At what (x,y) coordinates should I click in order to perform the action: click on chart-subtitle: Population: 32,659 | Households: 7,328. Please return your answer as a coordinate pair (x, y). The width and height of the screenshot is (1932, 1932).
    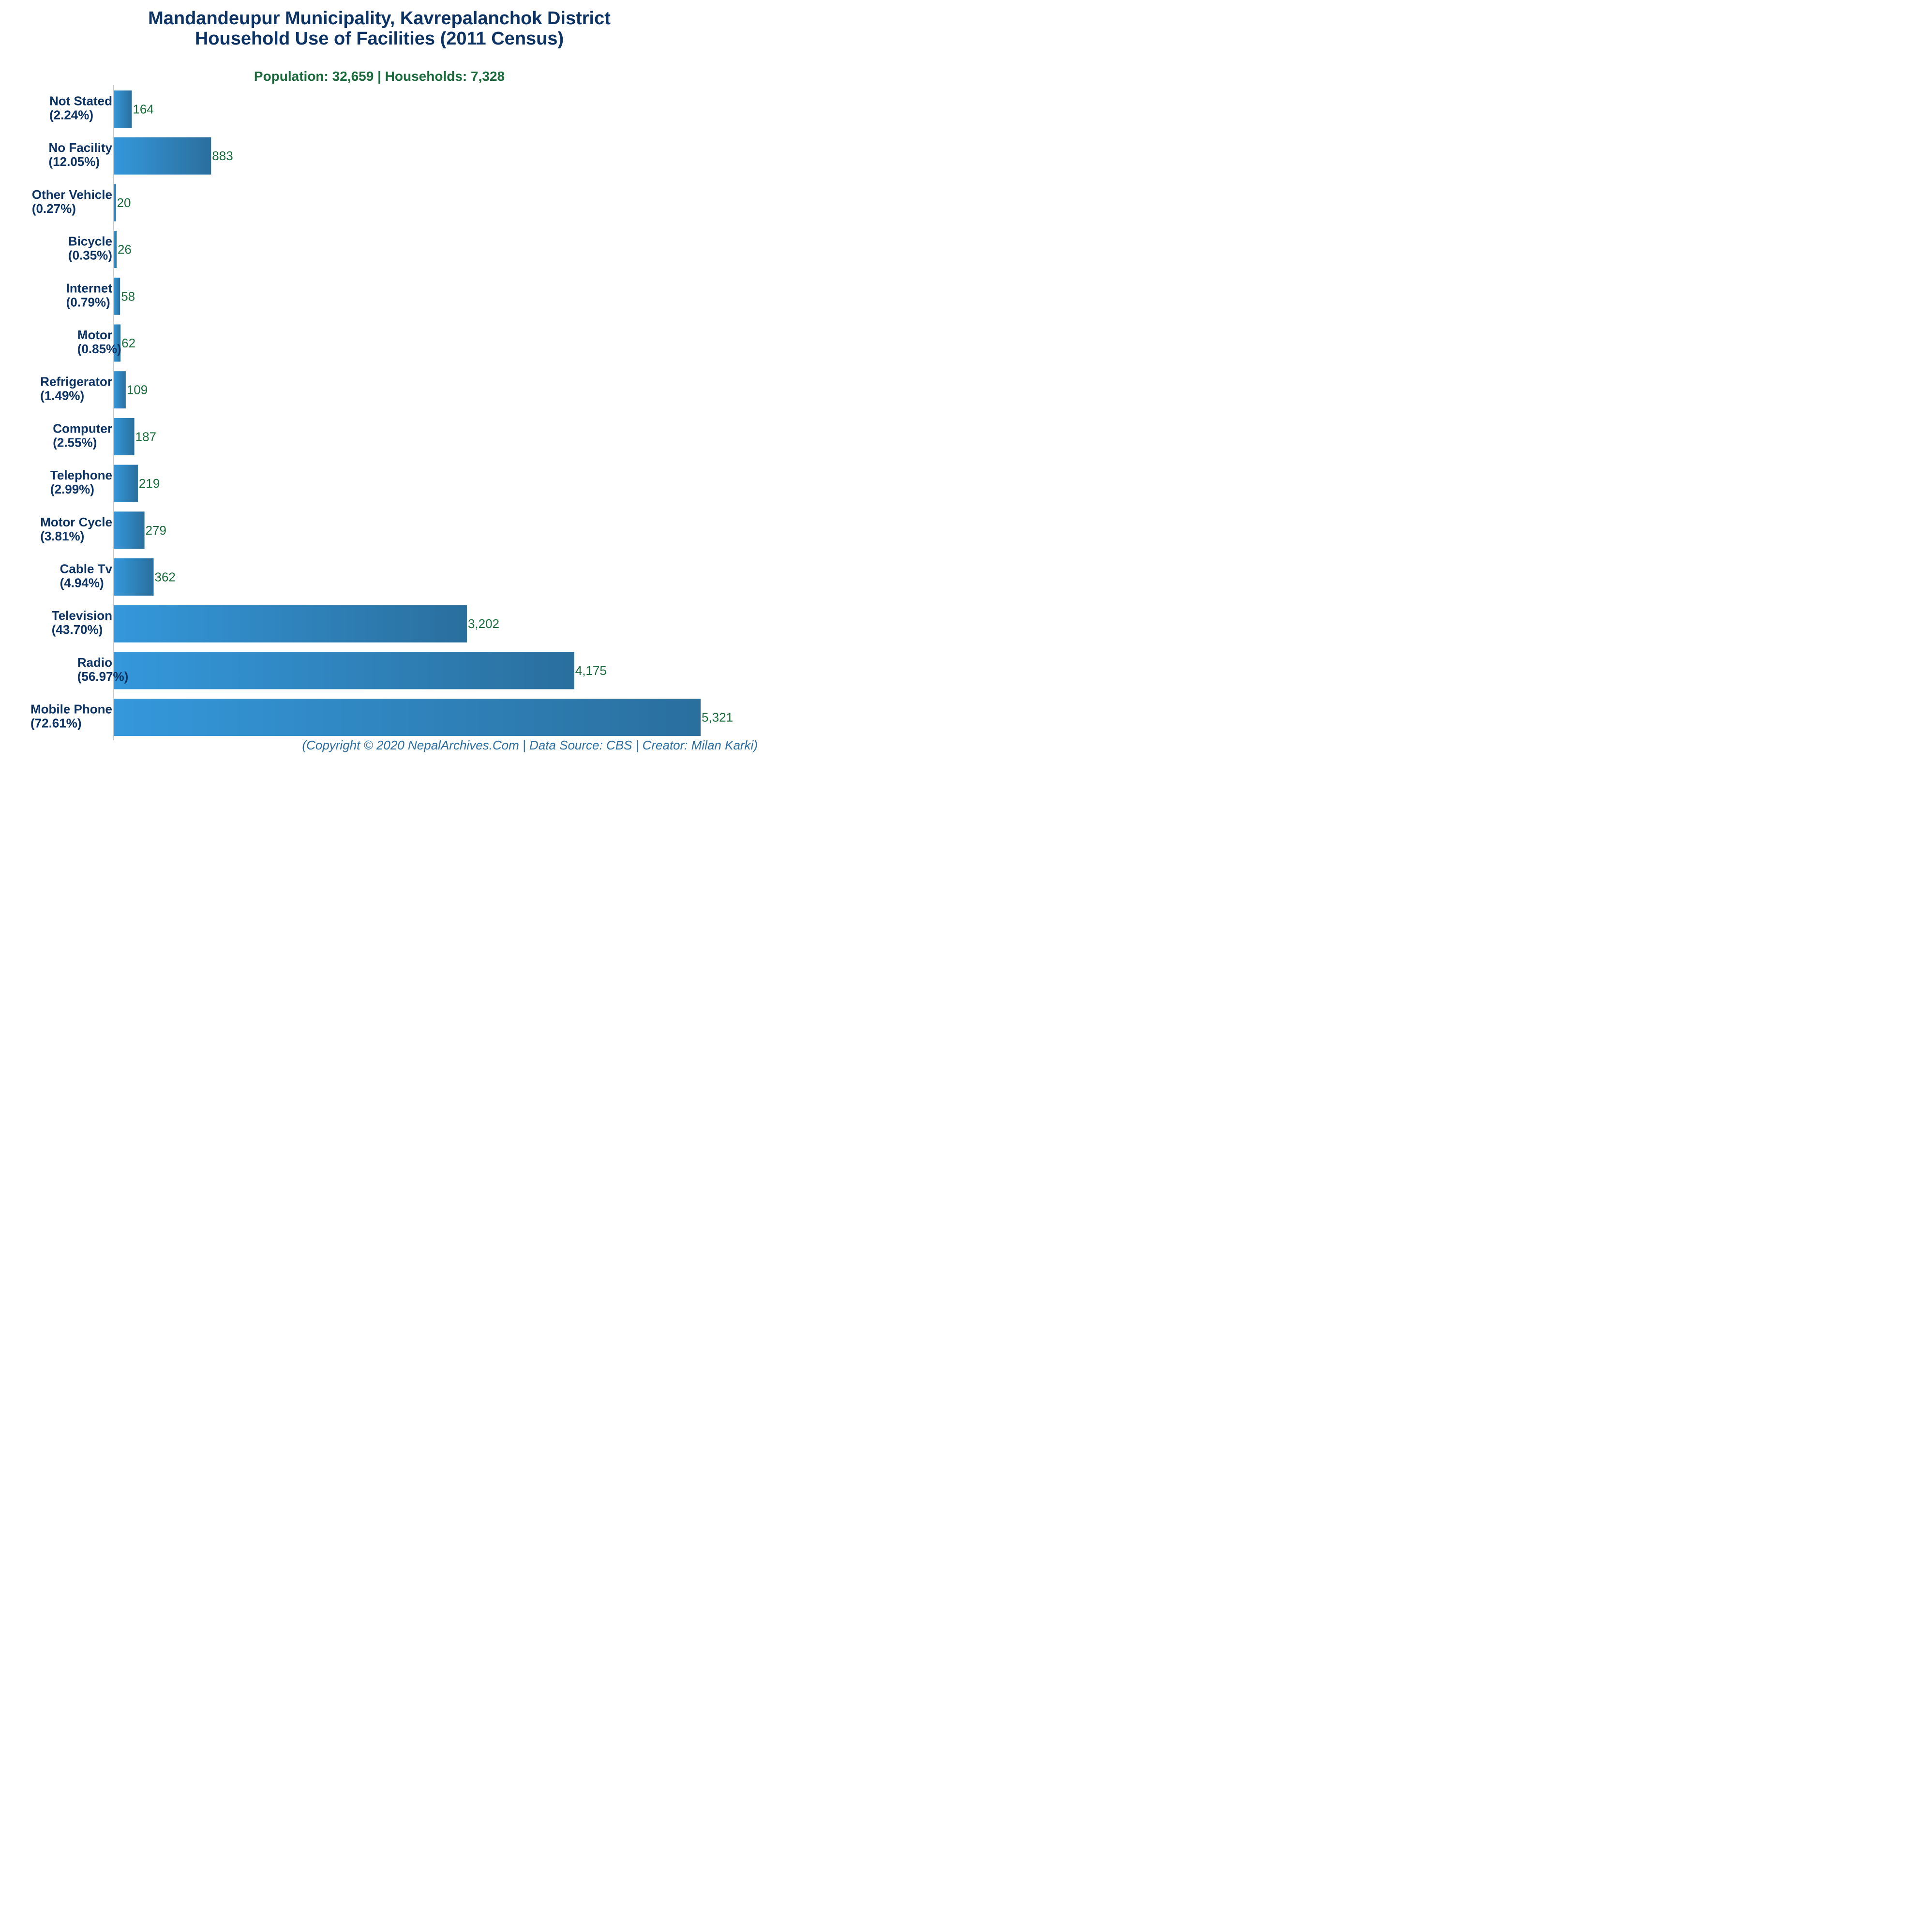
    Looking at the image, I should click on (379, 76).